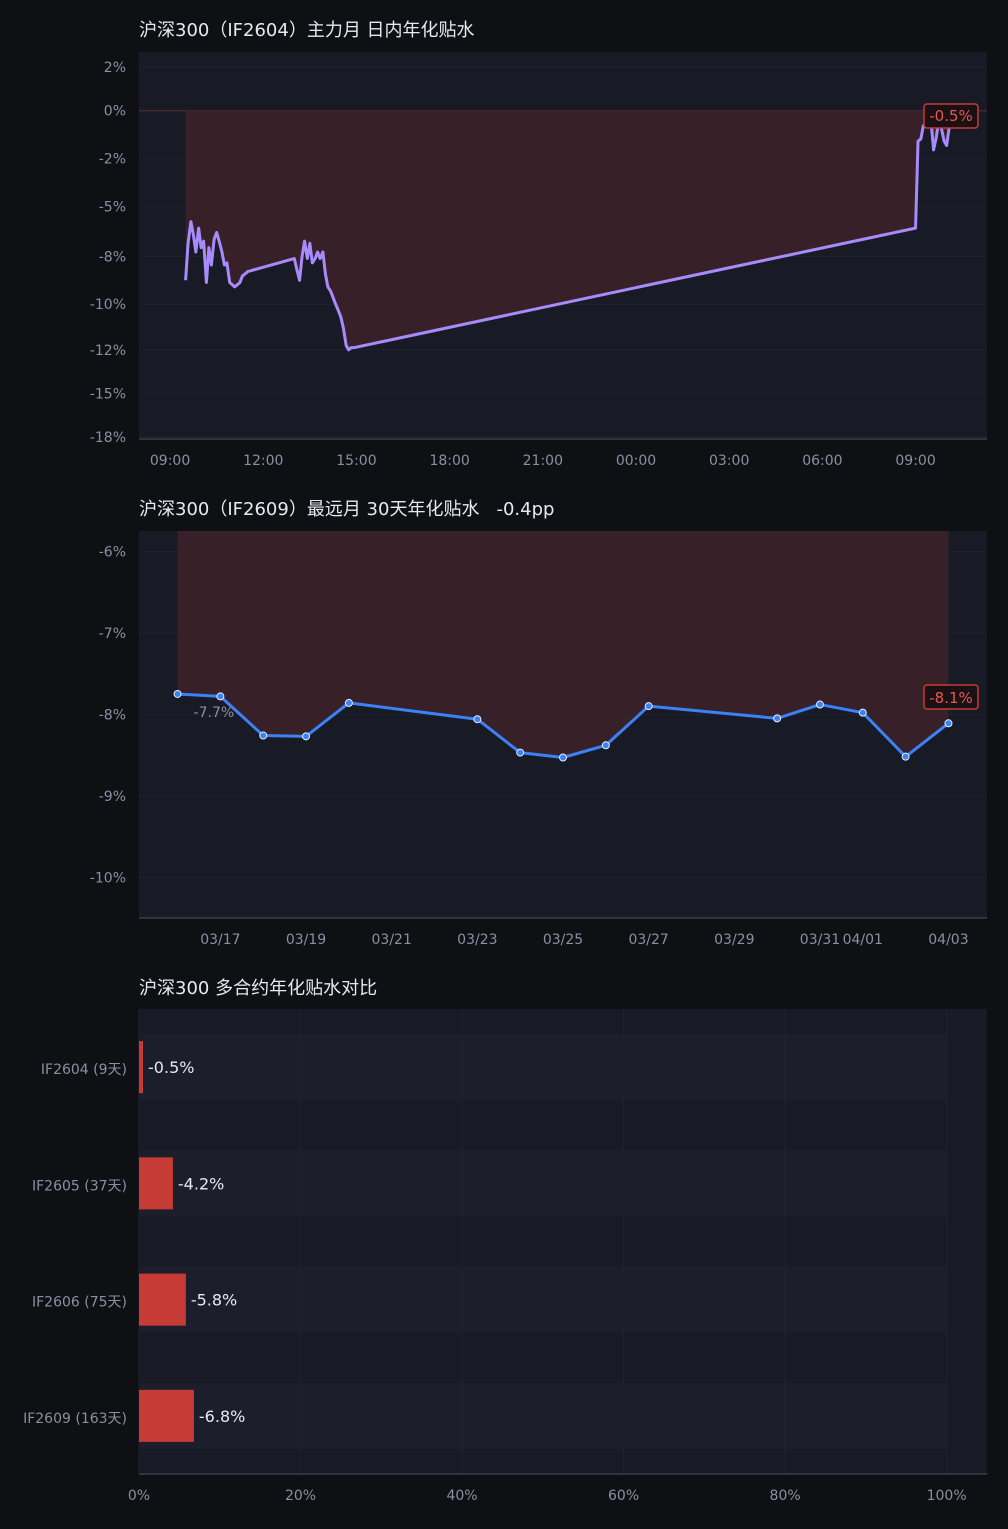 The height and width of the screenshot is (1529, 1008). I want to click on y-tick-label: 2%, so click(115, 68).